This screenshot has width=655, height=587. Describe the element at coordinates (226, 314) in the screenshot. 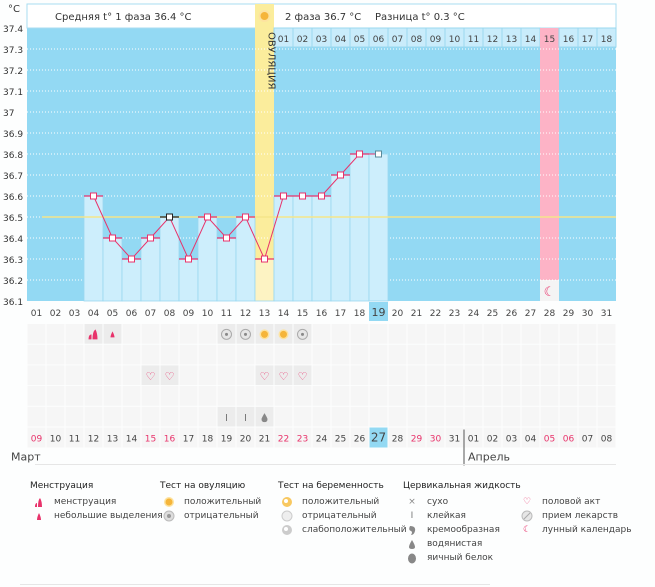

I see `cycle-day-label: 11` at that location.